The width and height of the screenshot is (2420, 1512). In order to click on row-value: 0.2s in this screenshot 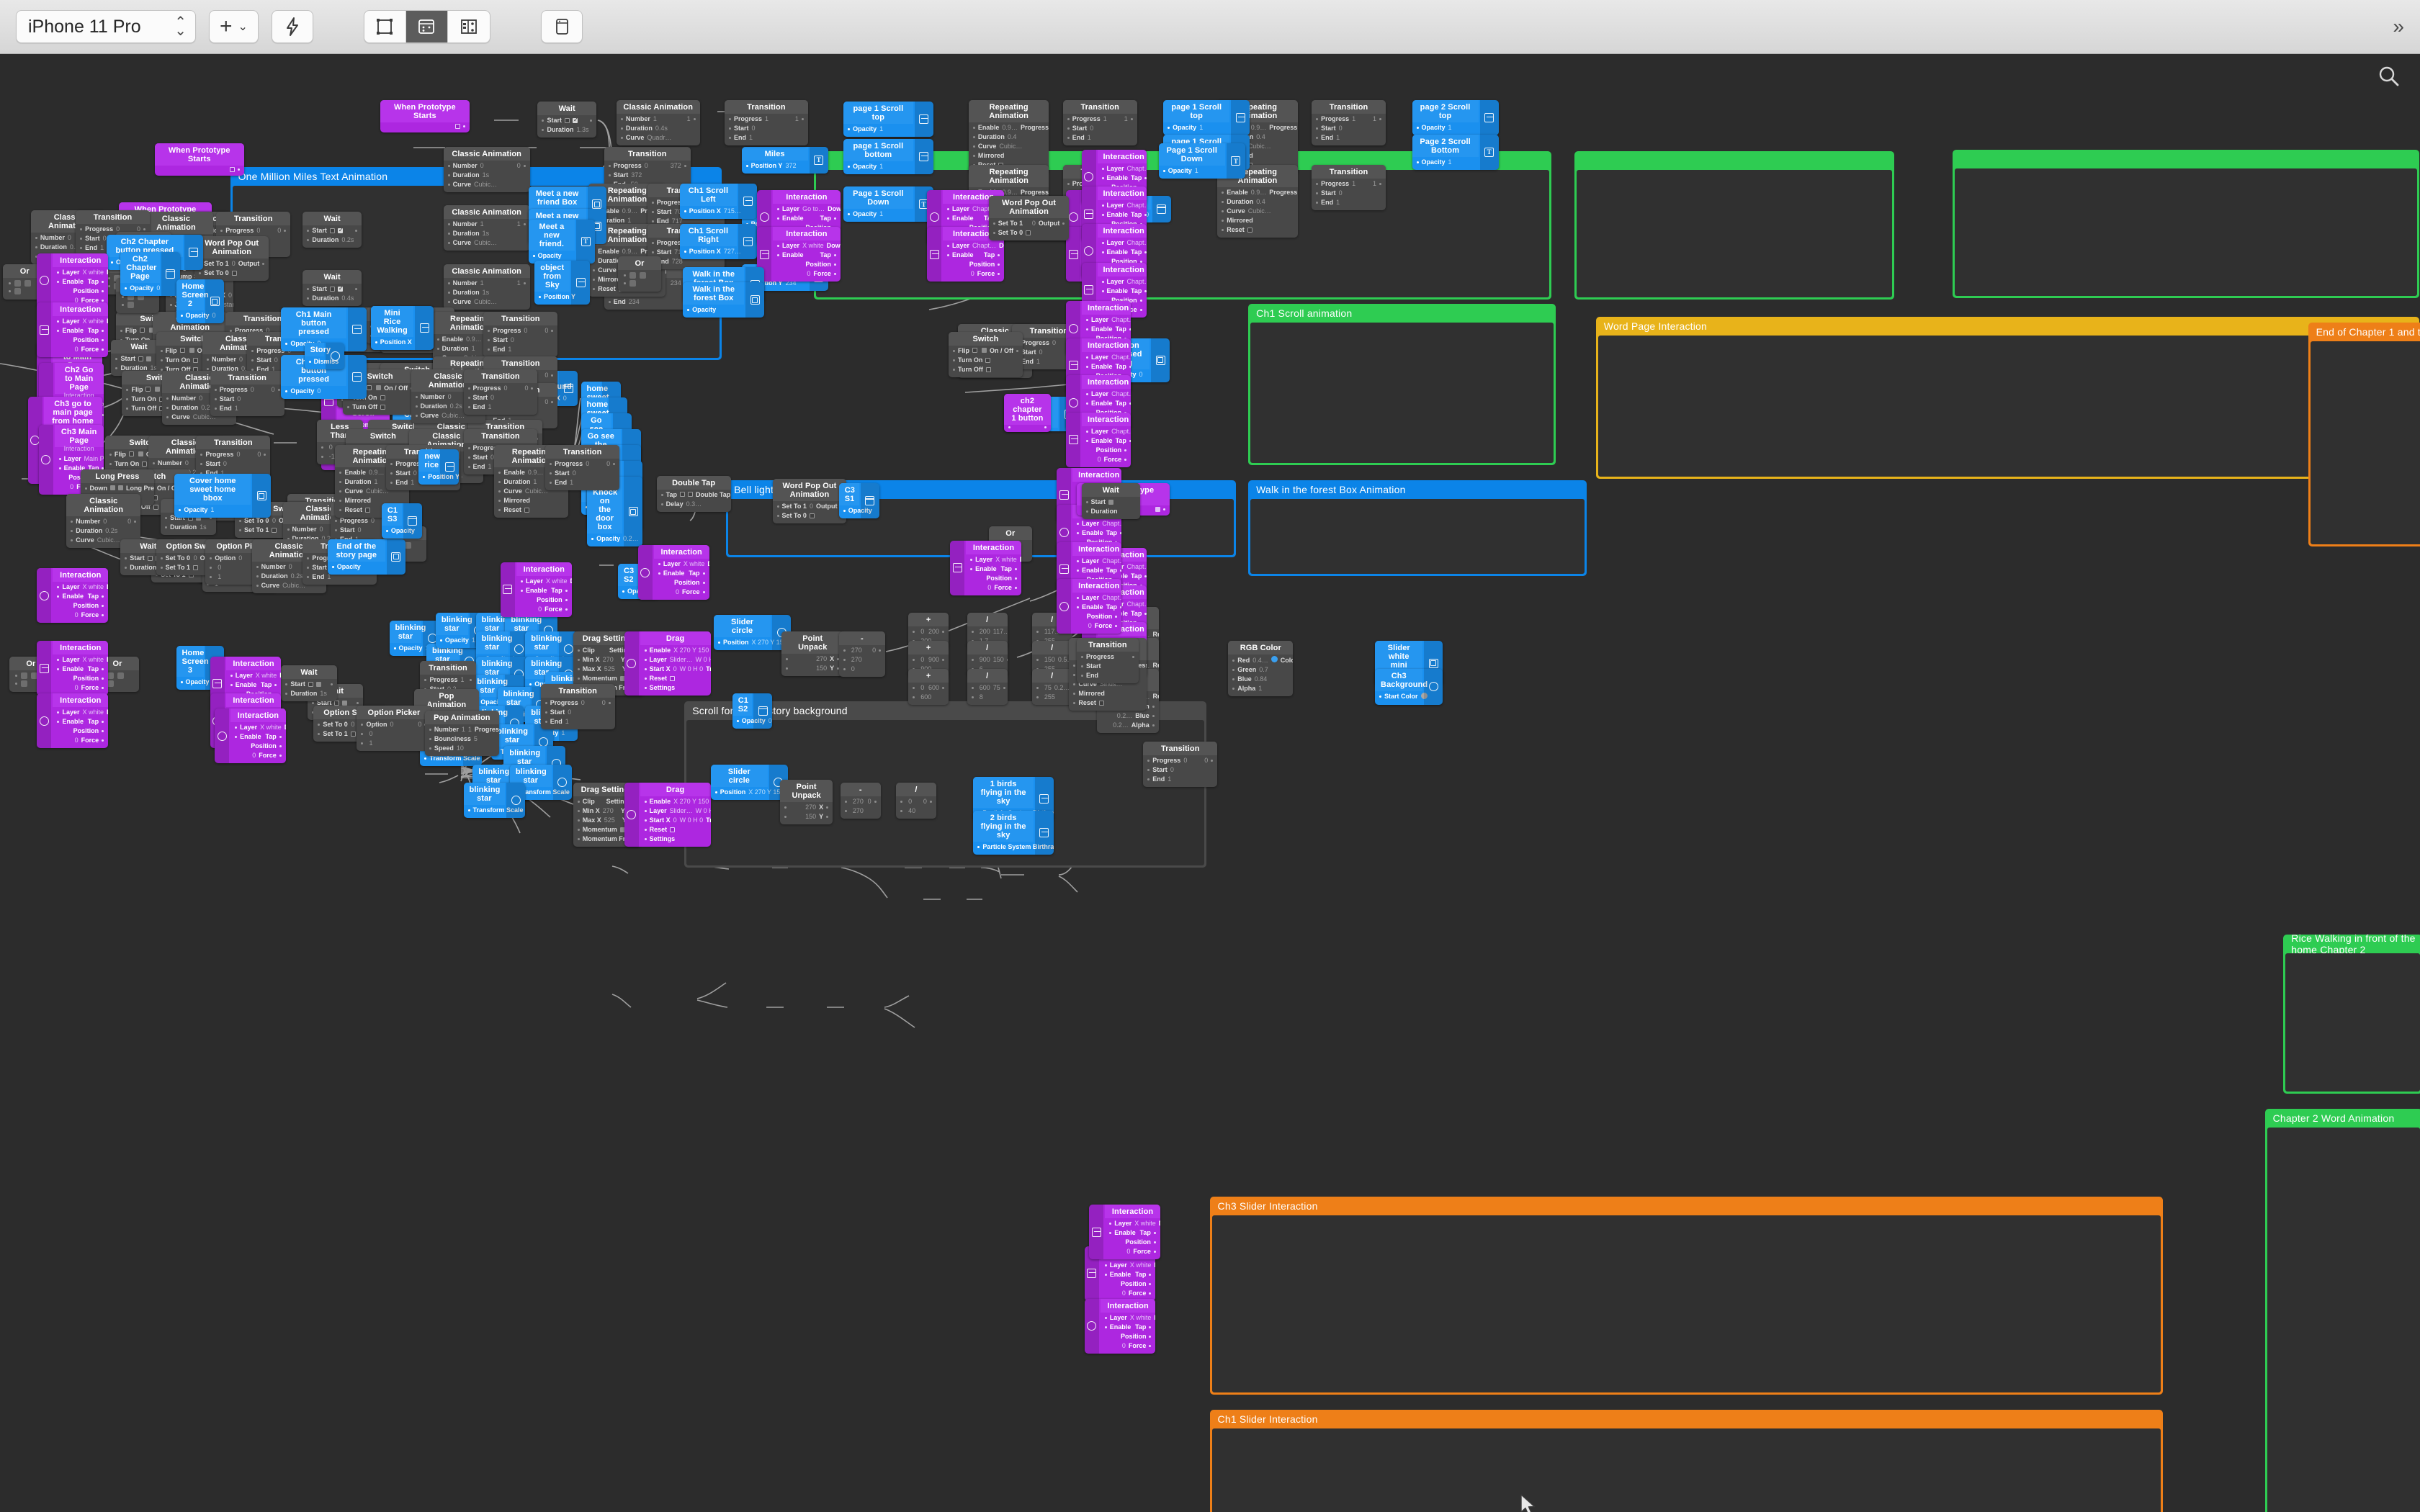, I will do `click(296, 576)`.